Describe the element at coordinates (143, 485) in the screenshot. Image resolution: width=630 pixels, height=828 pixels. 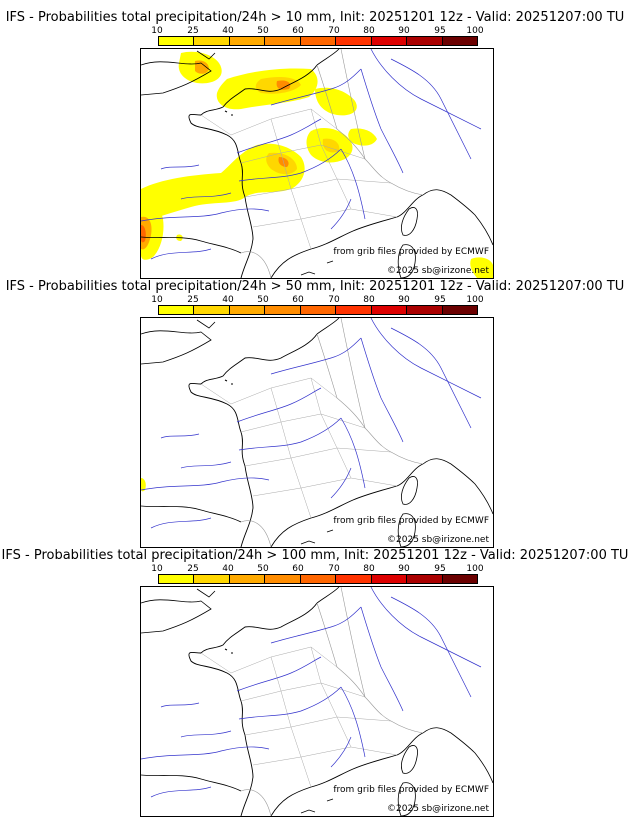
I see `precip-shading` at that location.